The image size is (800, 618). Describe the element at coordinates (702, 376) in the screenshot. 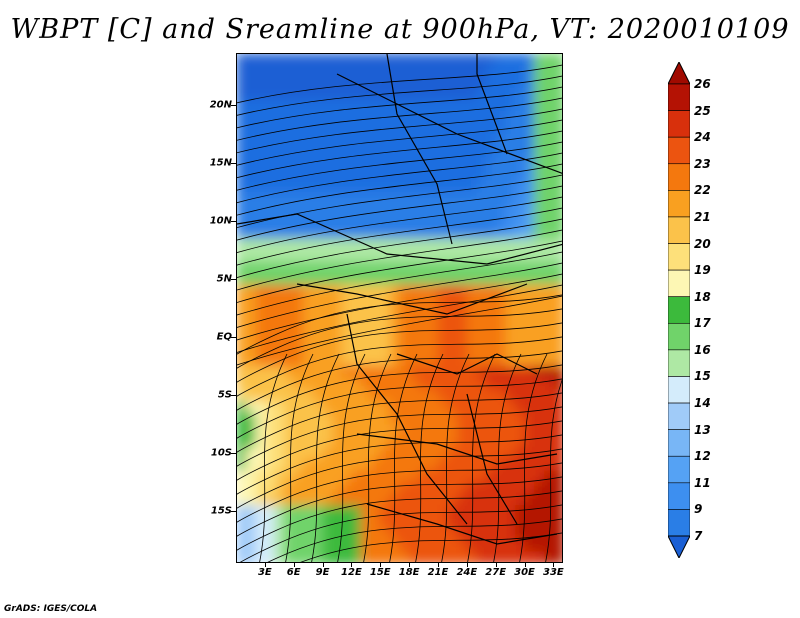

I see `colorbar-label: 15` at that location.